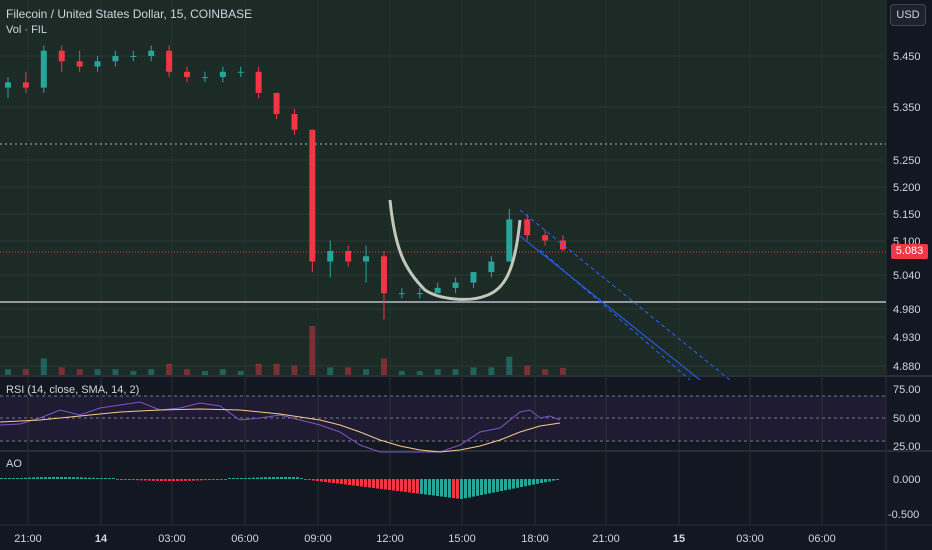 This screenshot has width=932, height=550. I want to click on rsi-ma-line, so click(280, 430).